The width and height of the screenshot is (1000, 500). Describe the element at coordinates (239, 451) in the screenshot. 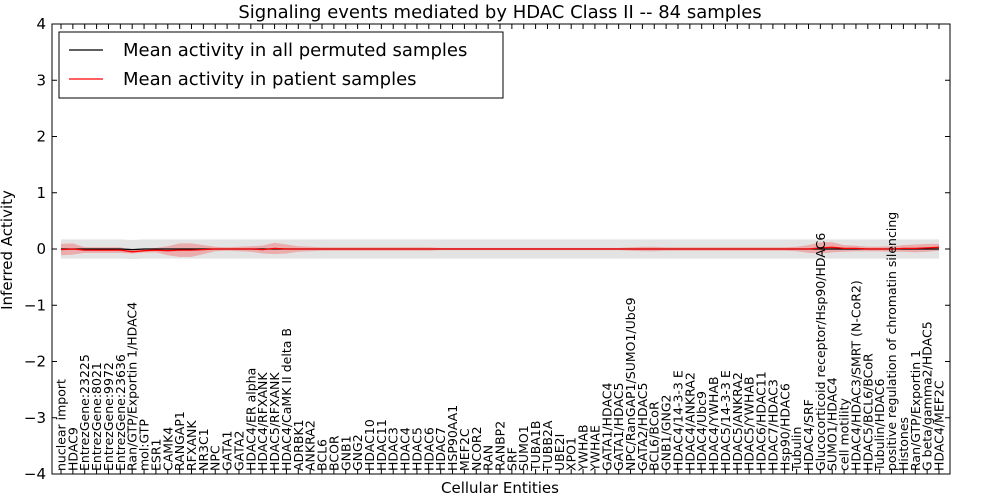

I see `x-tick-label: GATA2` at that location.